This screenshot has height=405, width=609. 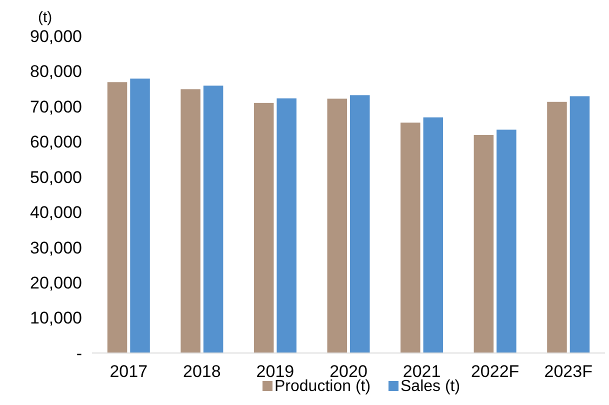 What do you see at coordinates (56, 248) in the screenshot?
I see `y-tick-label: 30,000` at bounding box center [56, 248].